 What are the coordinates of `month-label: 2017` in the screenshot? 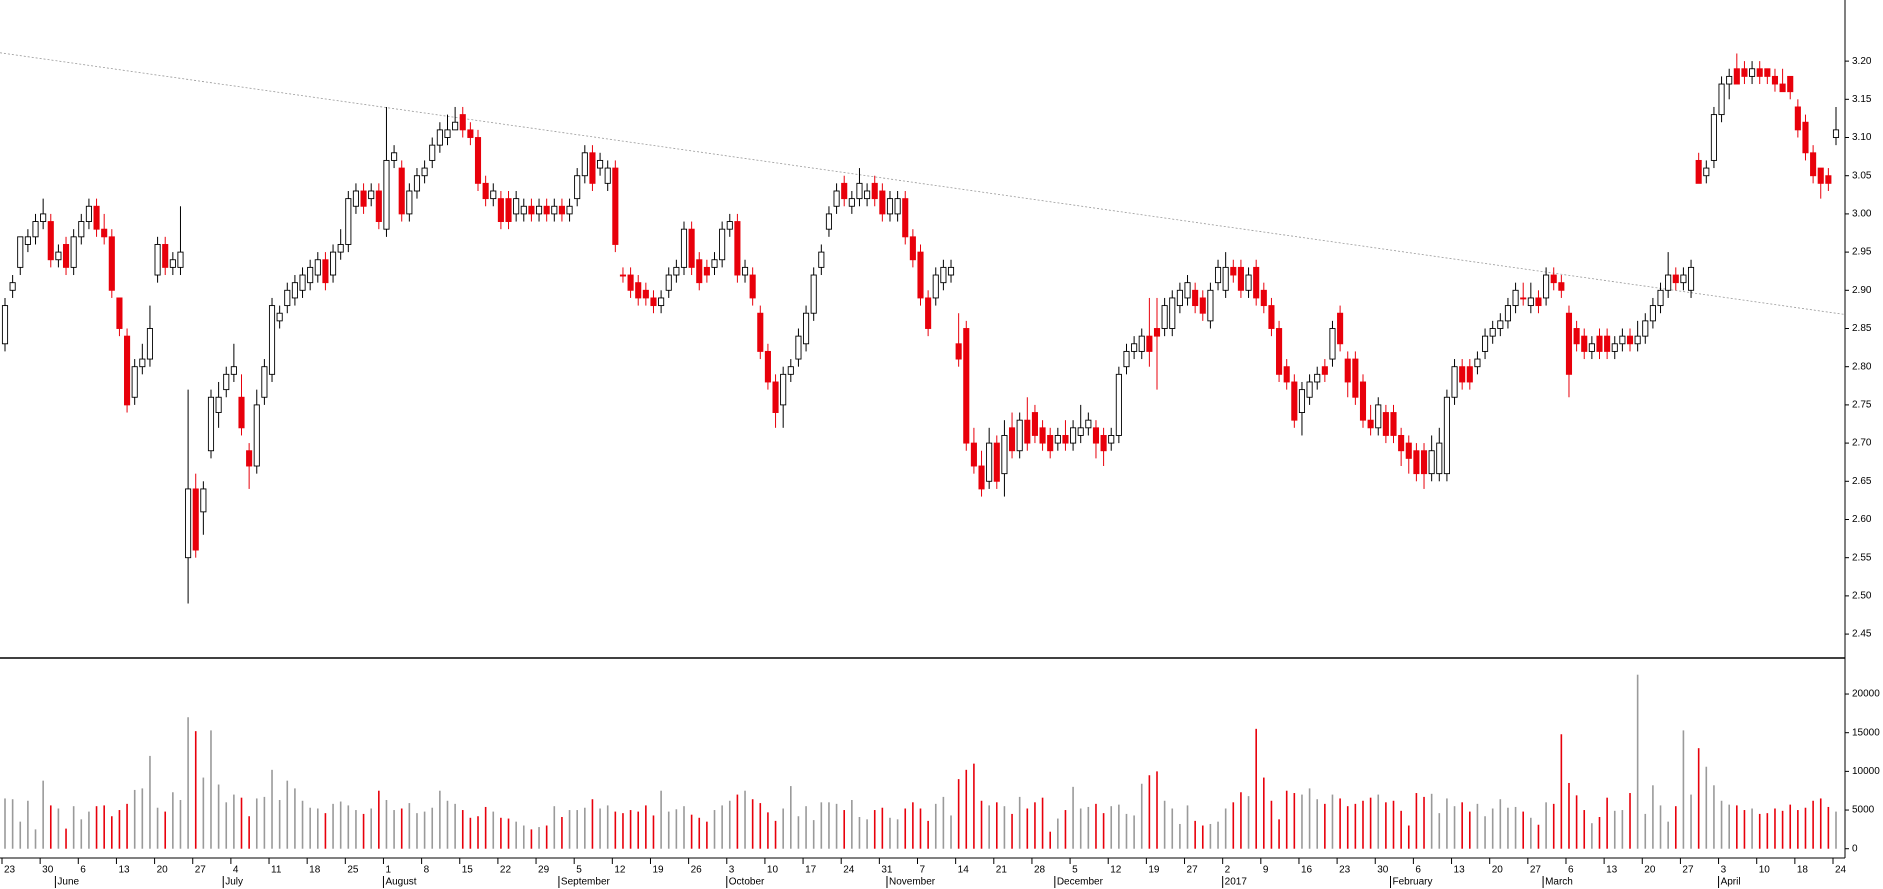 It's located at (1236, 882).